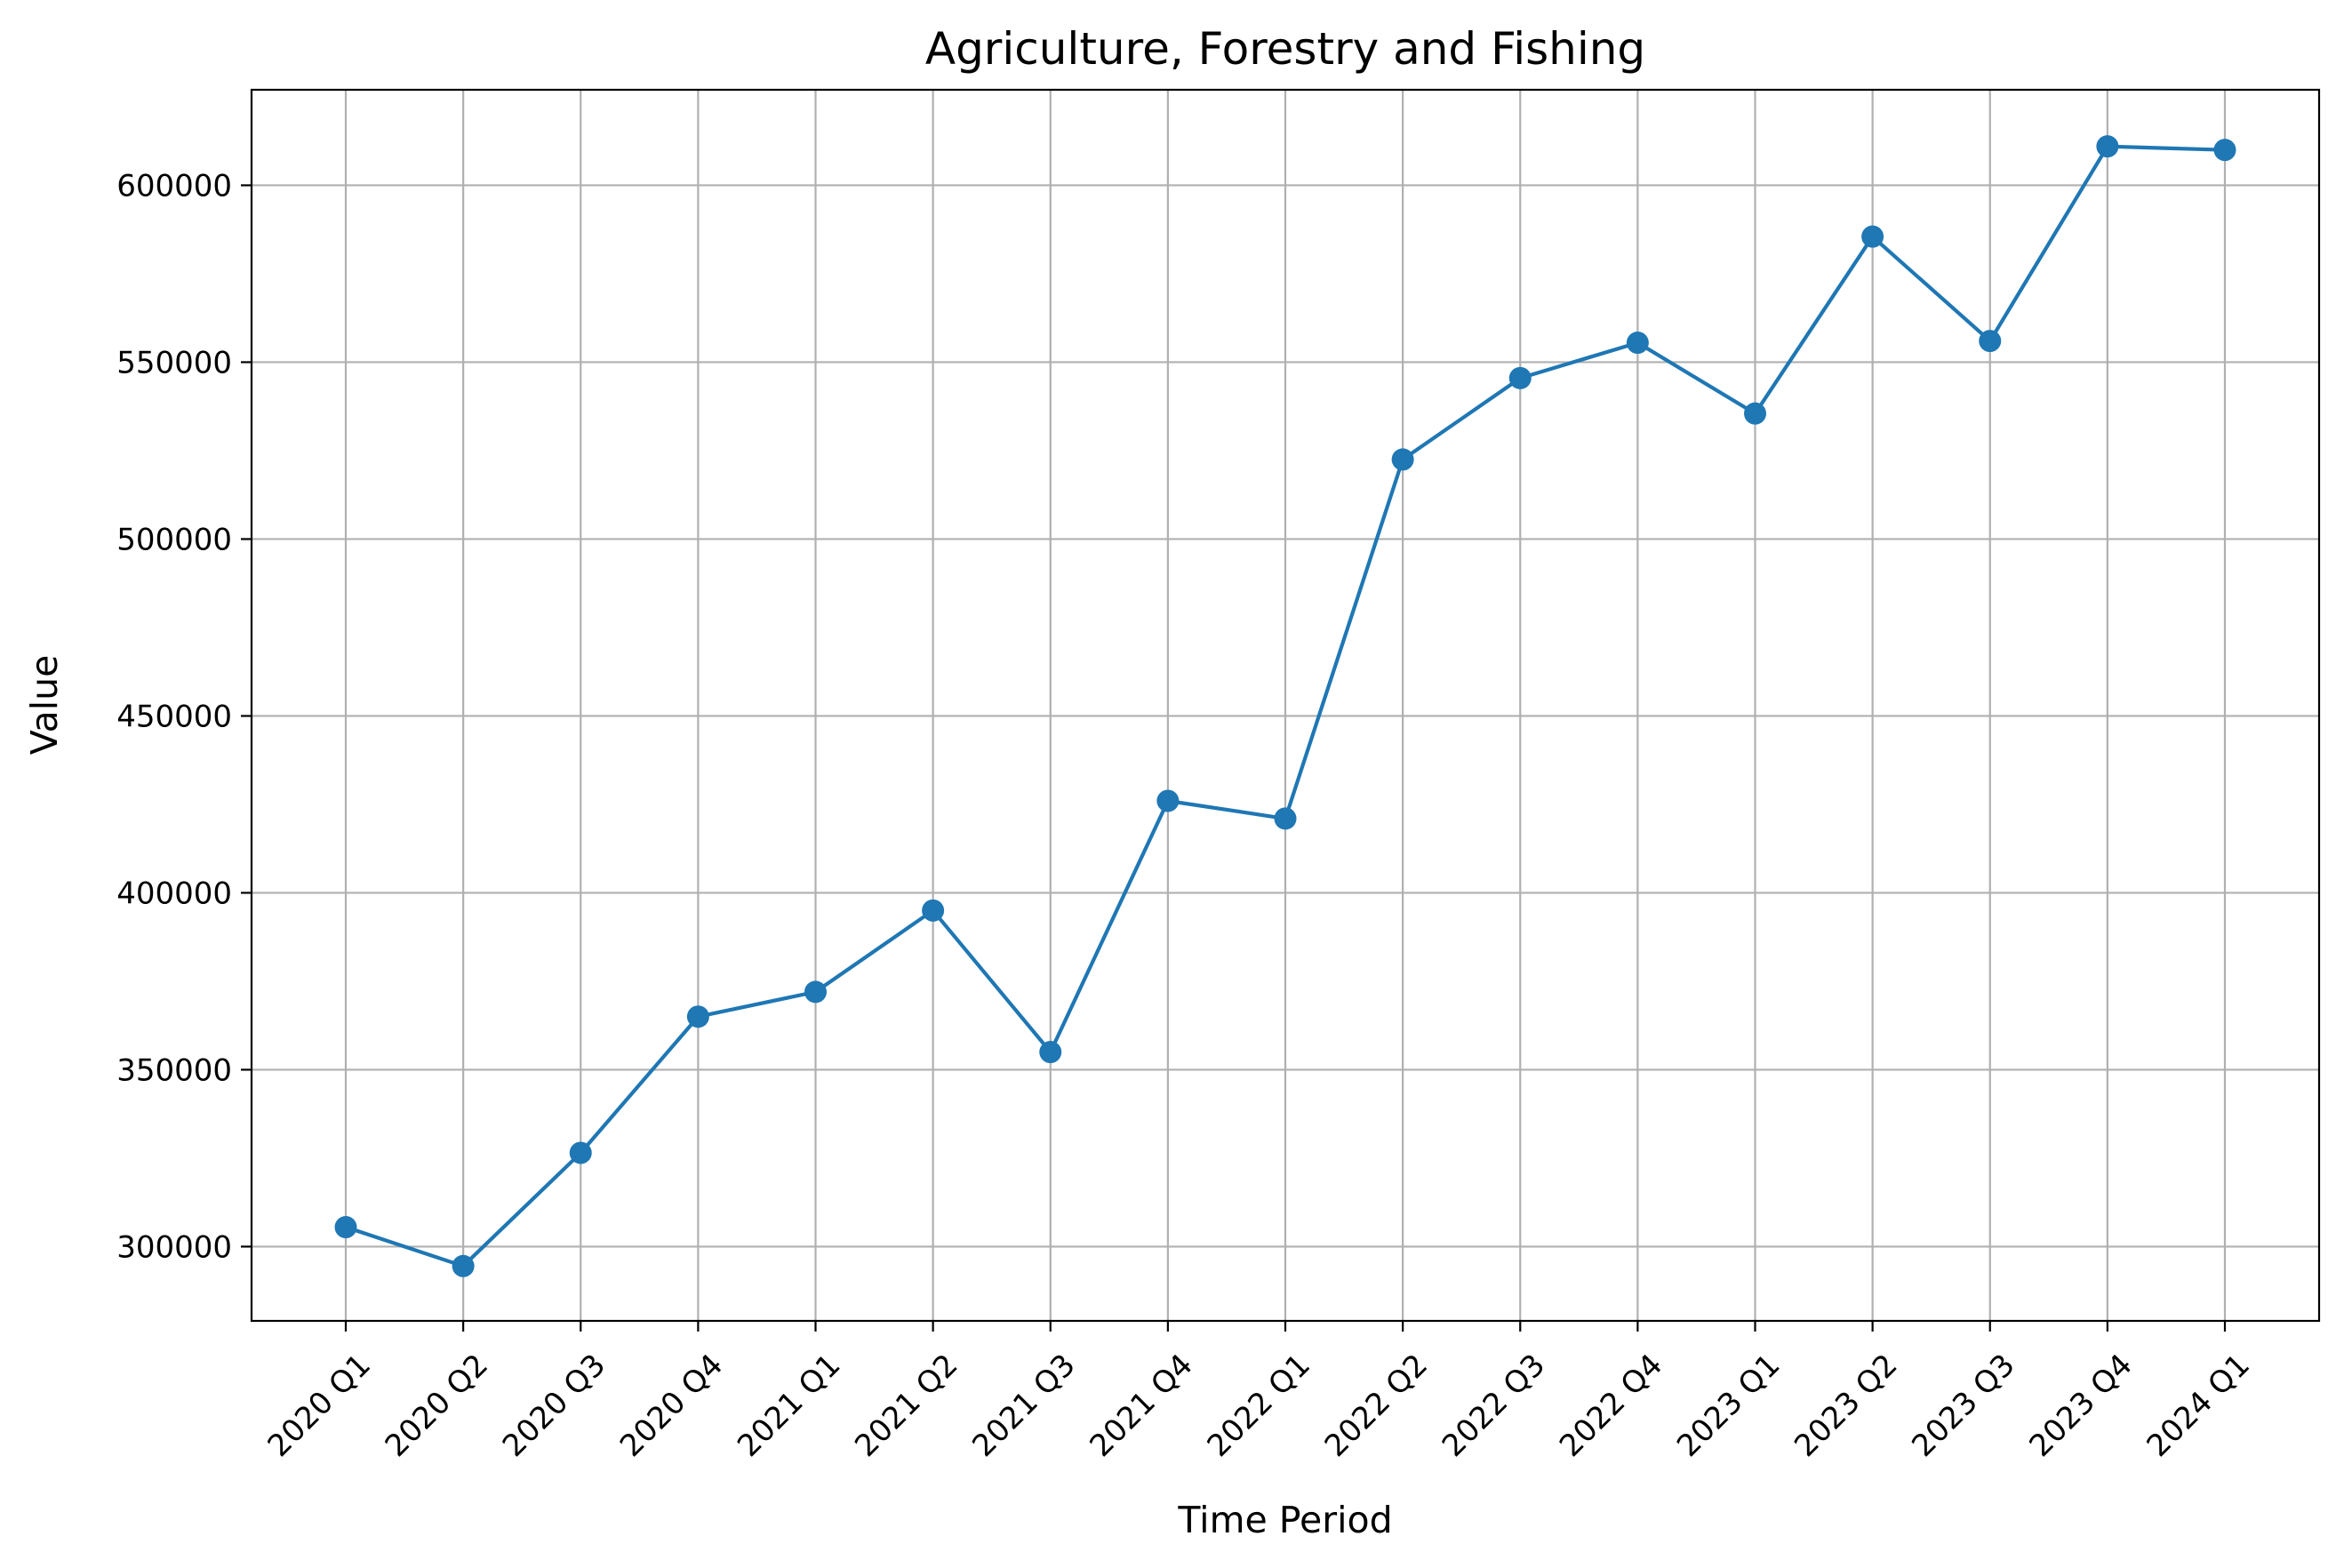  I want to click on y-tick-label: 550000, so click(174, 362).